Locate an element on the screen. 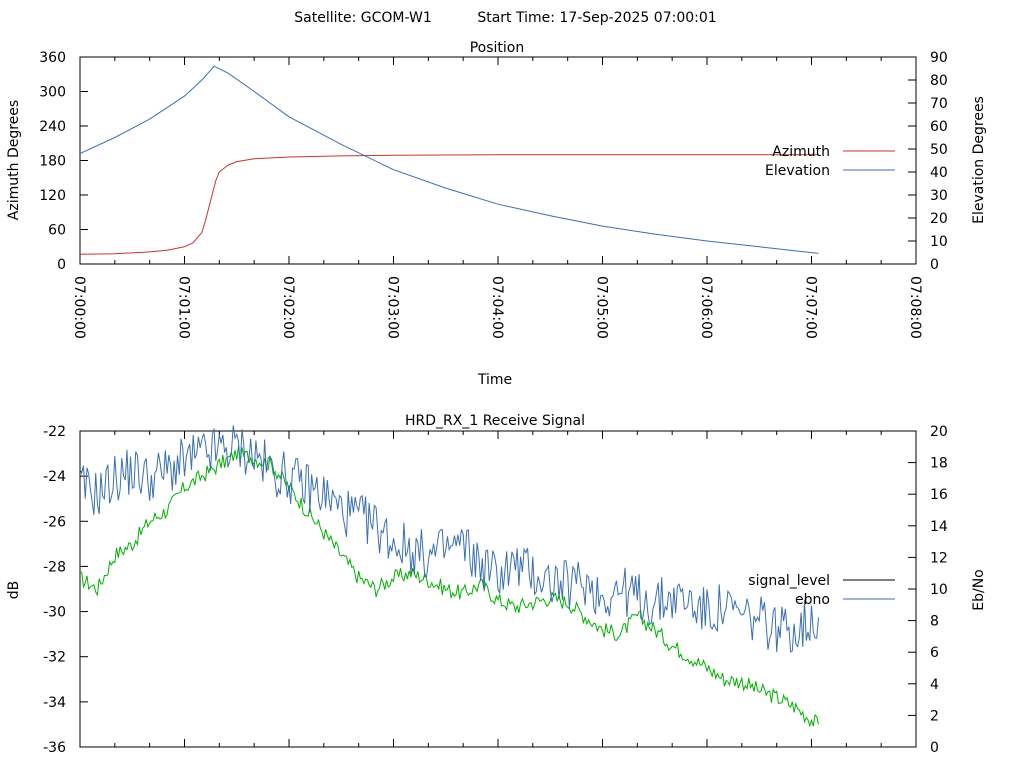 The image size is (1024, 768). y2-tick-label: 30 is located at coordinates (939, 196).